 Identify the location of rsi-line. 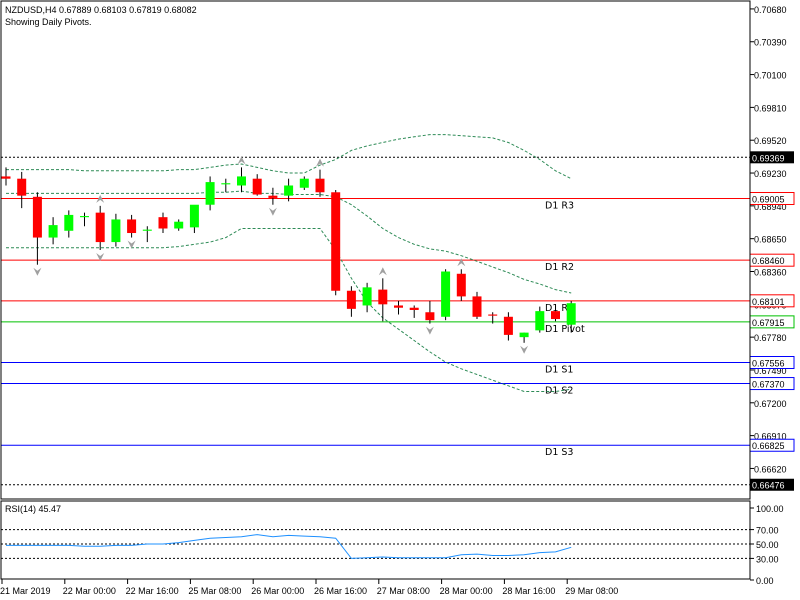
(289, 546).